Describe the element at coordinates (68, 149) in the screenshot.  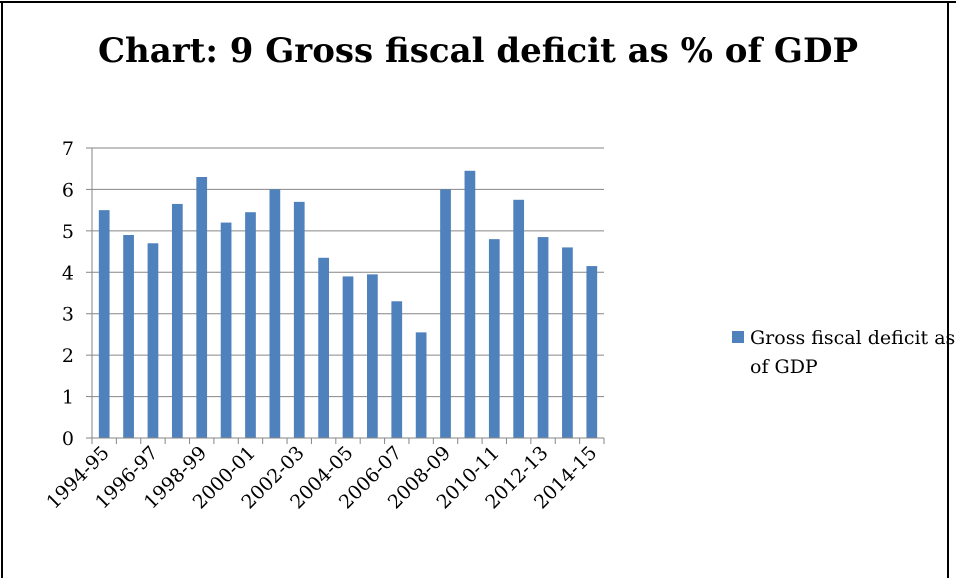
I see `y-tick-label: 7` at that location.